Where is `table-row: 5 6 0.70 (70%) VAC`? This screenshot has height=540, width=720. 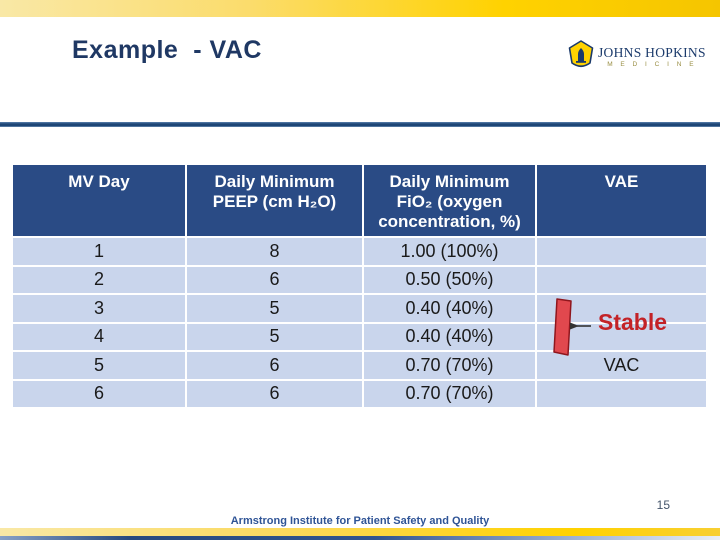 table-row: 5 6 0.70 (70%) VAC is located at coordinates (359, 365).